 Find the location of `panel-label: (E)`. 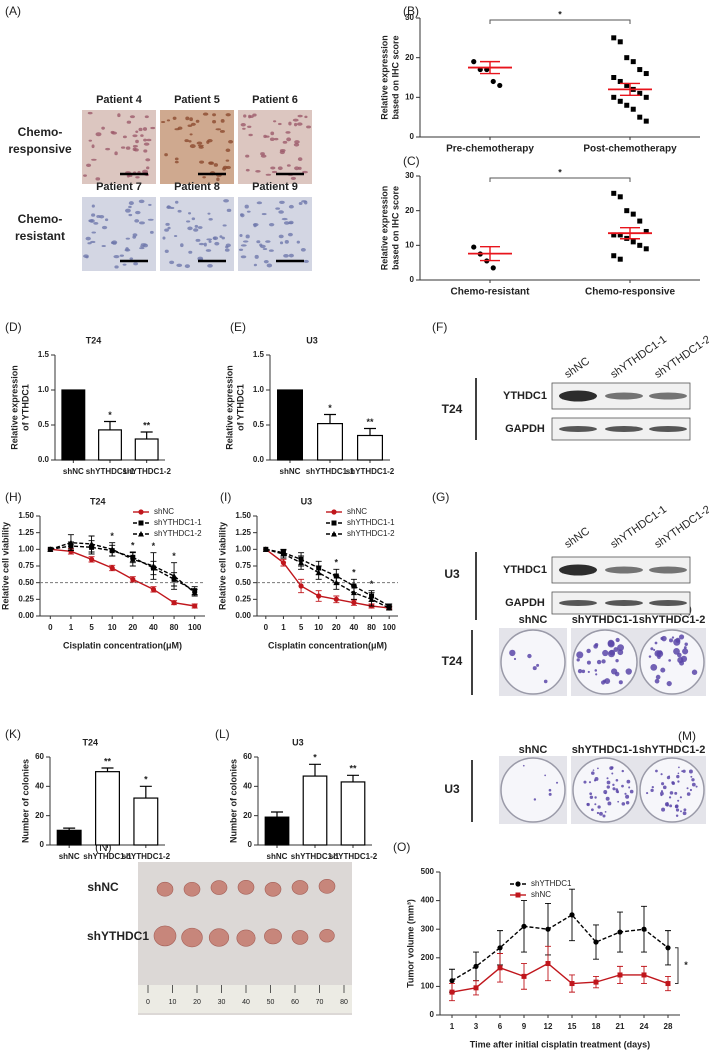

panel-label: (E) is located at coordinates (238, 327).